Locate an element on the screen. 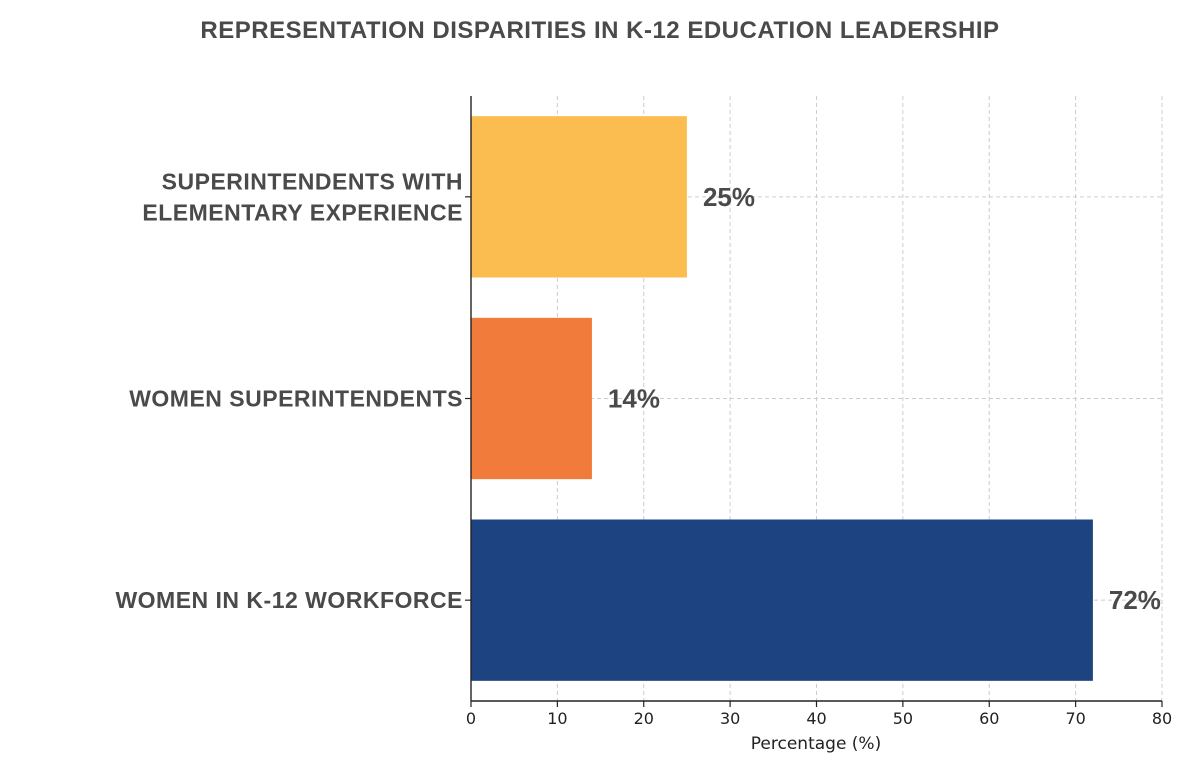 This screenshot has height=764, width=1200. category-label-line: WOMEN SUPERINTENDENTS is located at coordinates (296, 399).